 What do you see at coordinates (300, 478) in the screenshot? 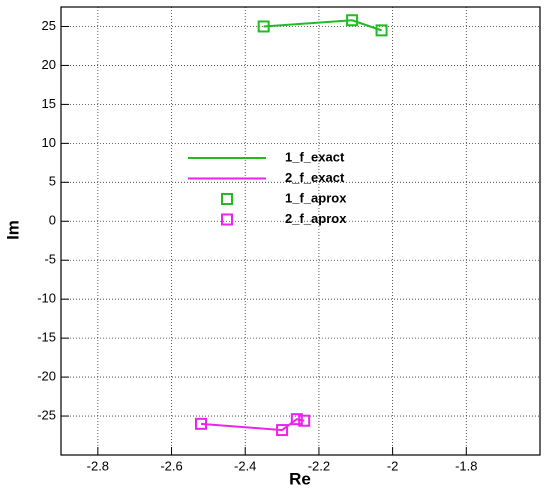
I see `x-axis-title: Re` at bounding box center [300, 478].